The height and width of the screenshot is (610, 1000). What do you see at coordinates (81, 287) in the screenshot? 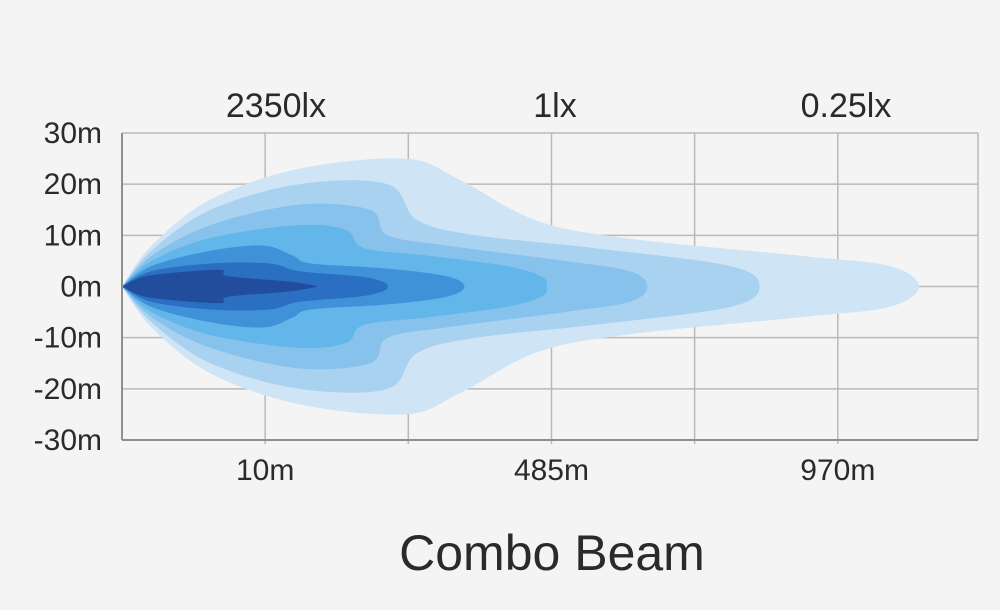
I see `y-tick-label: 0m` at bounding box center [81, 287].